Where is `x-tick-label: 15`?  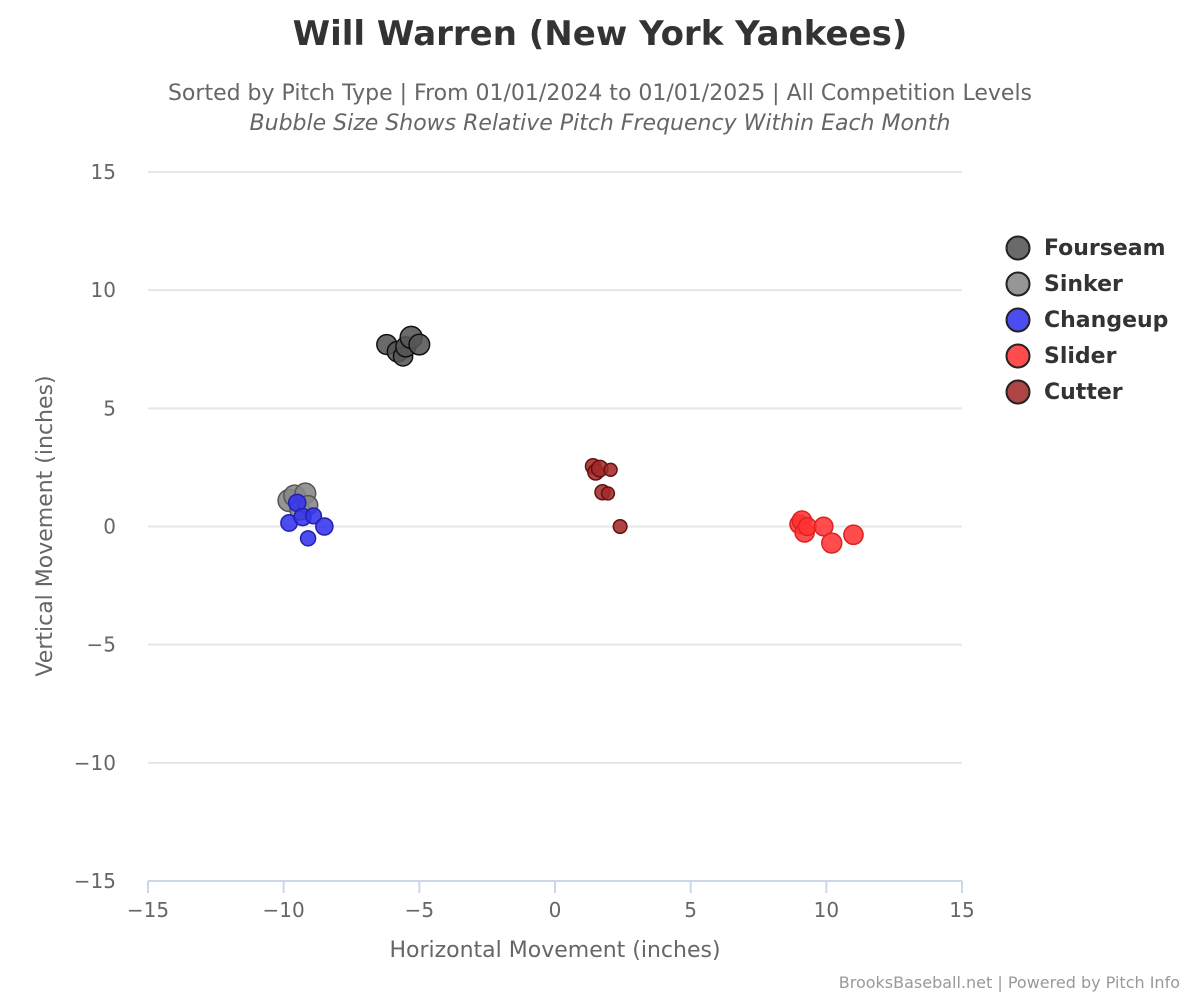
x-tick-label: 15 is located at coordinates (961, 910).